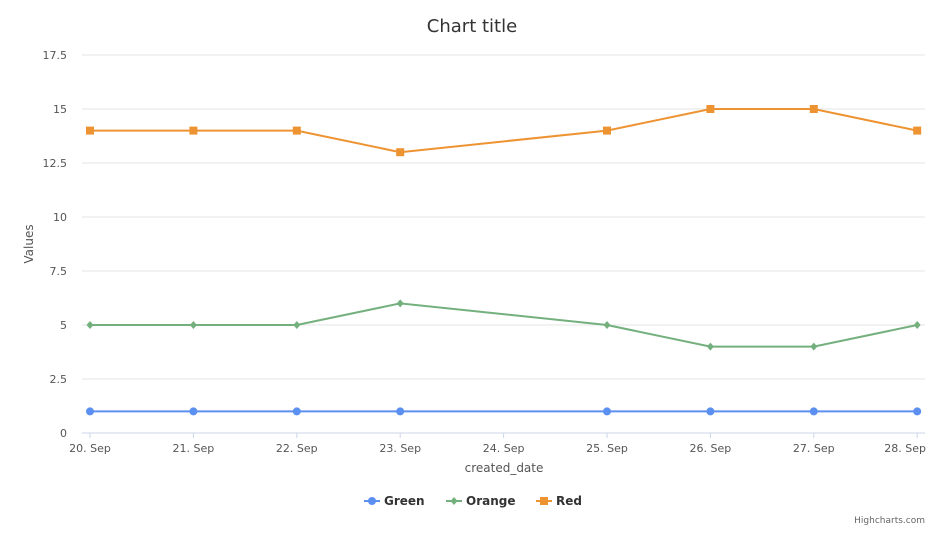  I want to click on legend-label-green: Green, so click(404, 501).